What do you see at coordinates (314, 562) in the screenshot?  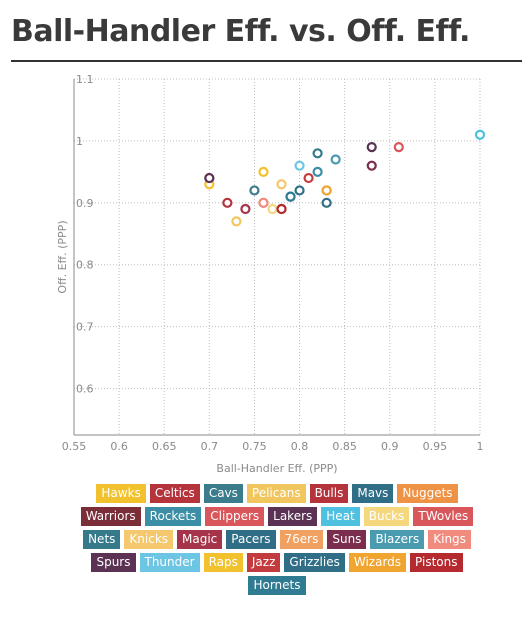 I see `legend-item-grizzlies: Grizzlies` at bounding box center [314, 562].